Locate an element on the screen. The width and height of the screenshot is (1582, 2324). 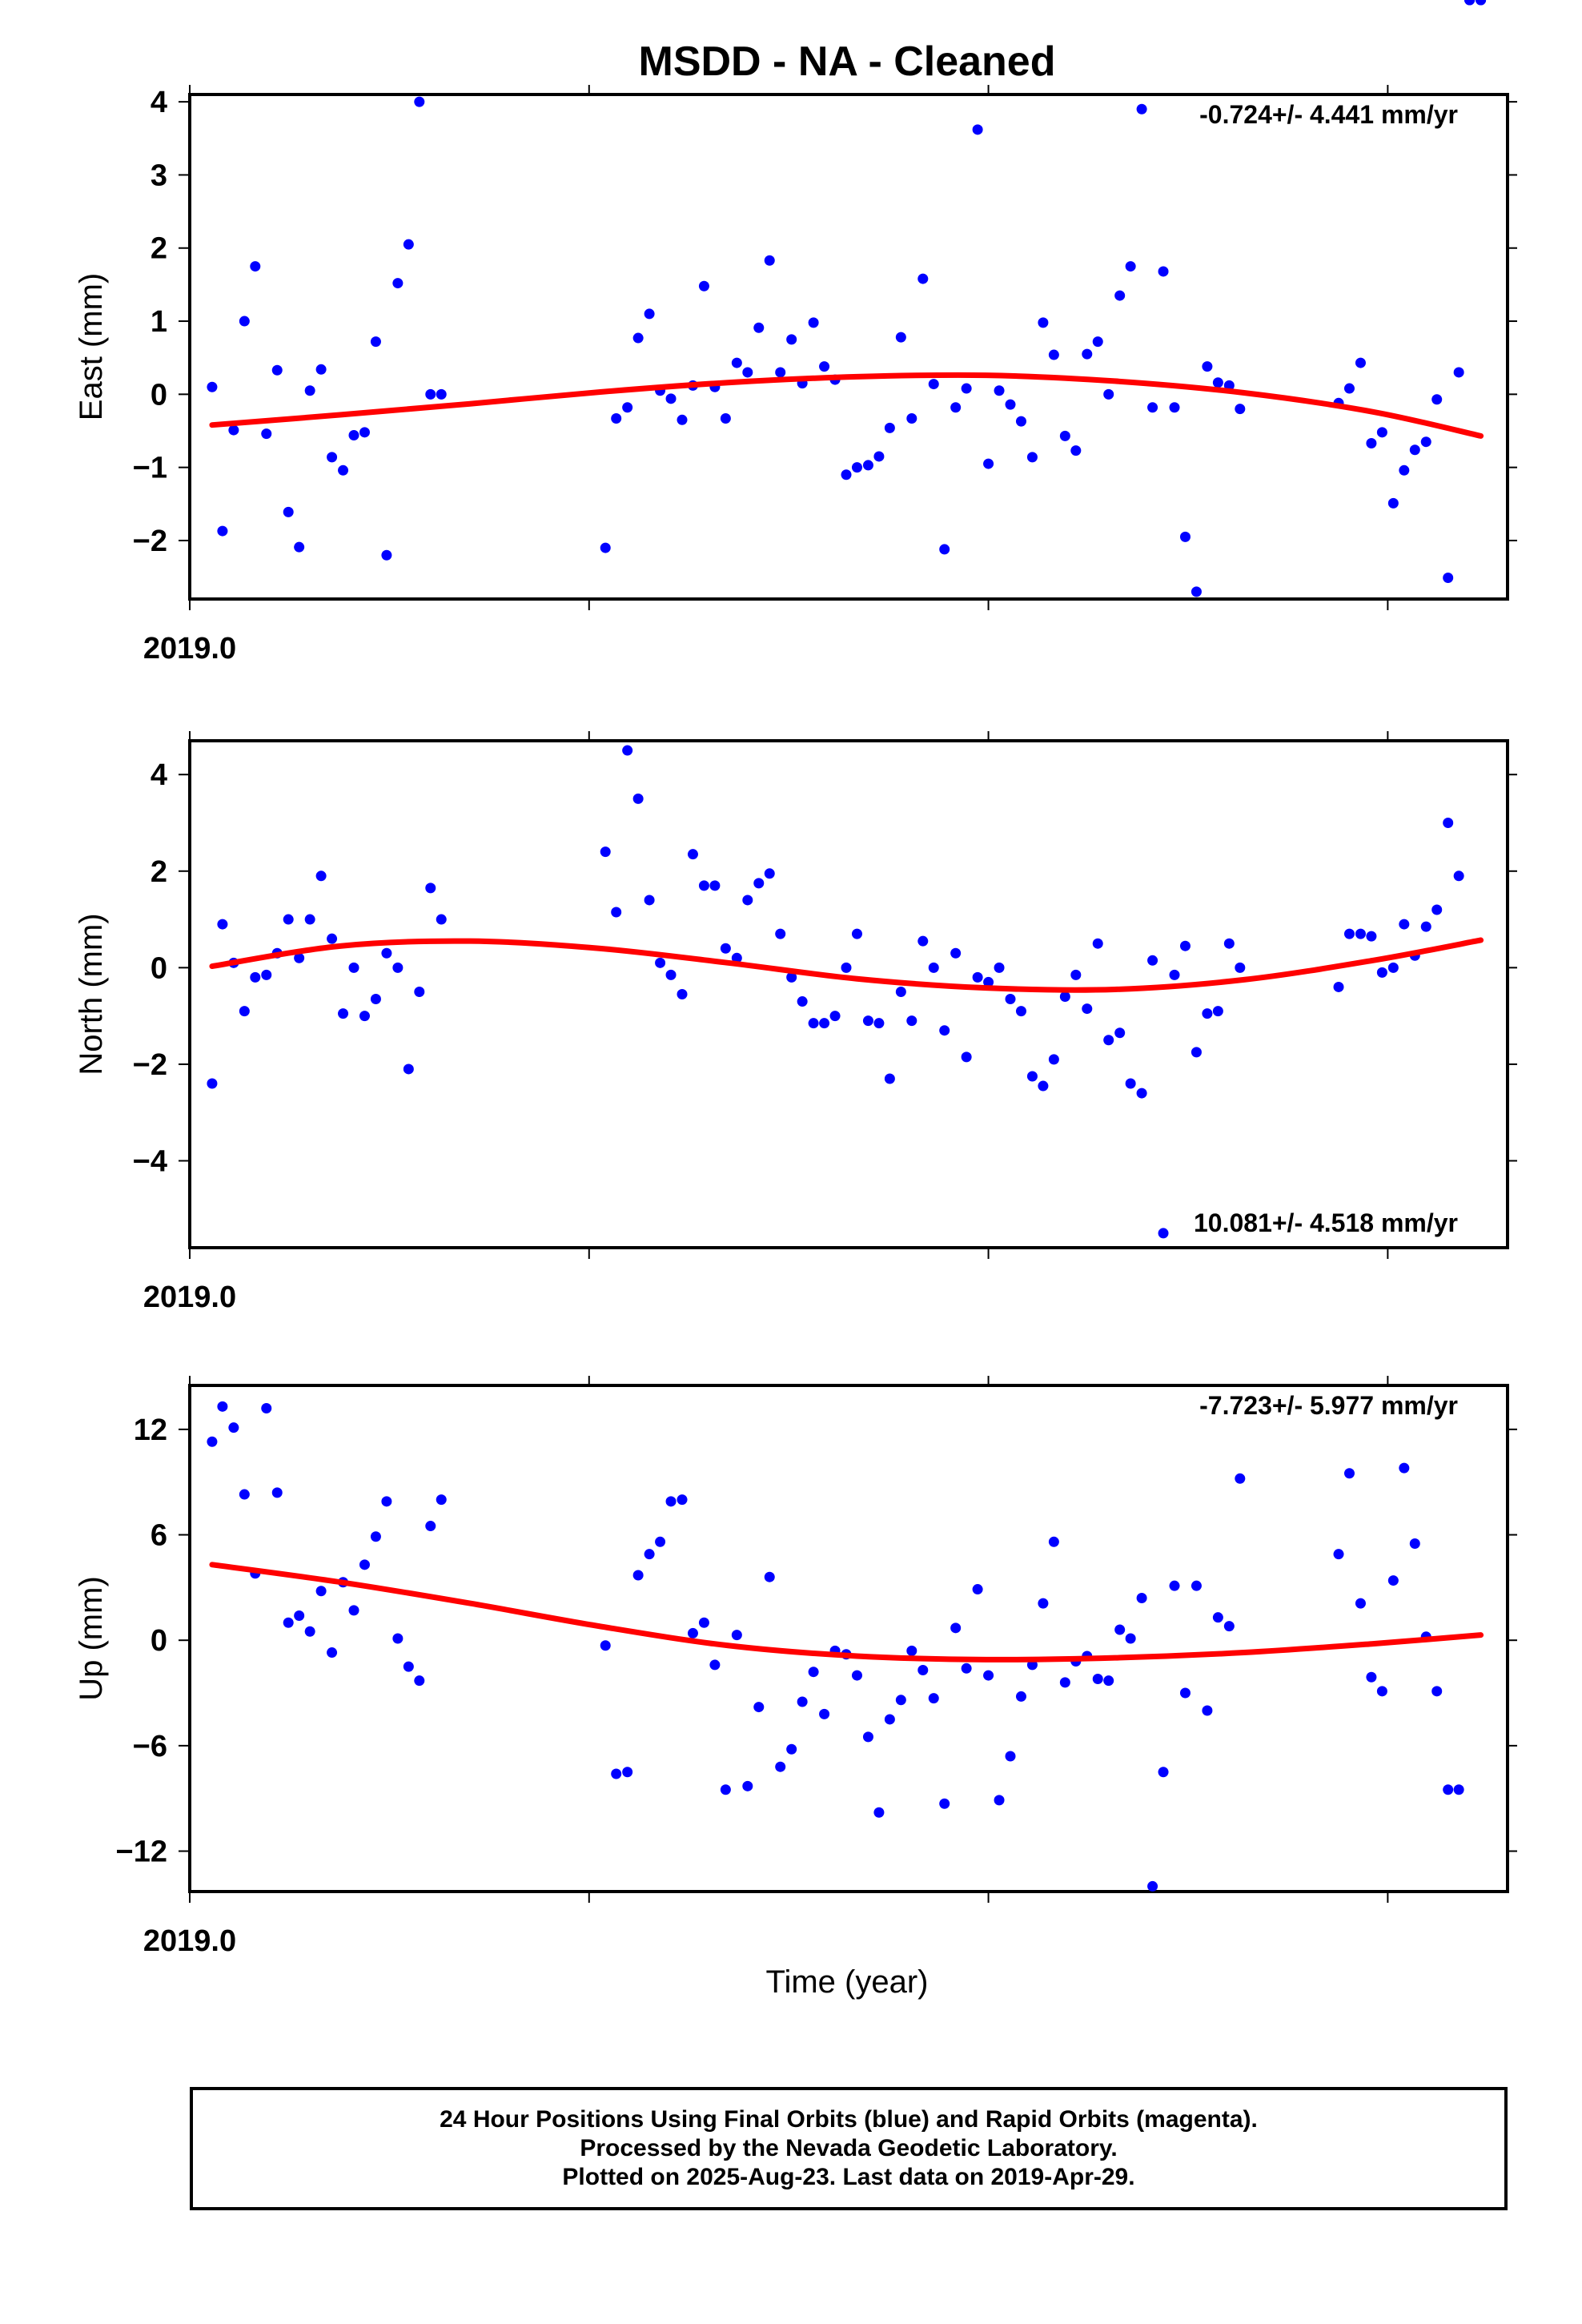
y-axis-label: Up (mm) is located at coordinates (91, 1638).